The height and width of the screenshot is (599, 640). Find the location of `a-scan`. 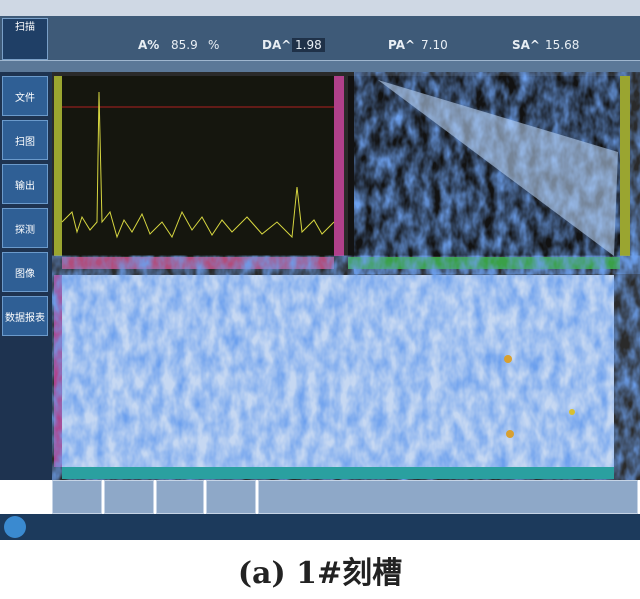

a-scan is located at coordinates (202, 166).